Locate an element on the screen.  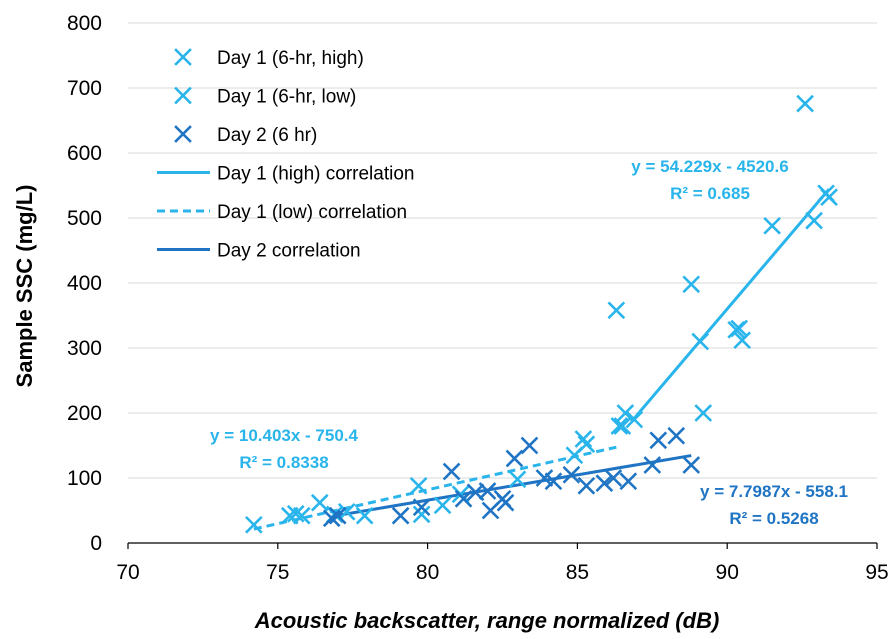
legend-label: Day 1 (high) correlation is located at coordinates (315, 174).